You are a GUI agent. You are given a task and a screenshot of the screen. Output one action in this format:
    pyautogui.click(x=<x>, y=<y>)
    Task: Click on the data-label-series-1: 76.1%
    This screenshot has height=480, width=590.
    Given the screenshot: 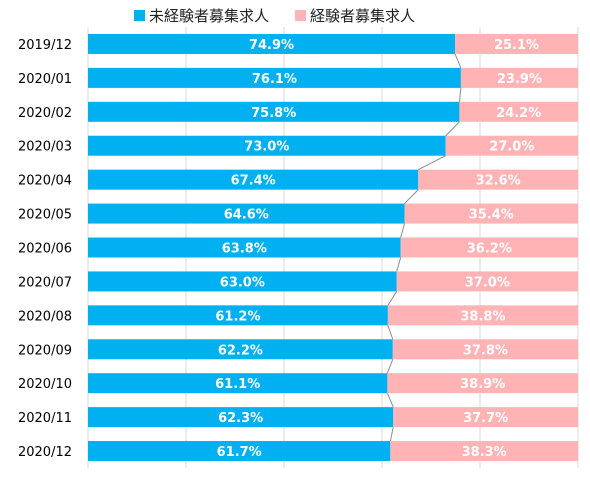 What is the action you would take?
    pyautogui.click(x=274, y=79)
    